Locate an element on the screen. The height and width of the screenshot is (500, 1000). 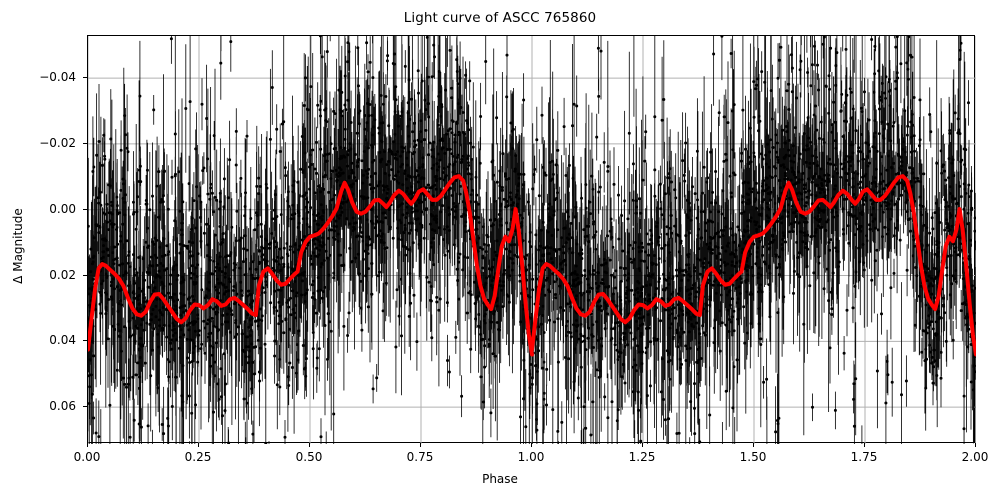
x-tick-label: 2.00 is located at coordinates (975, 457).